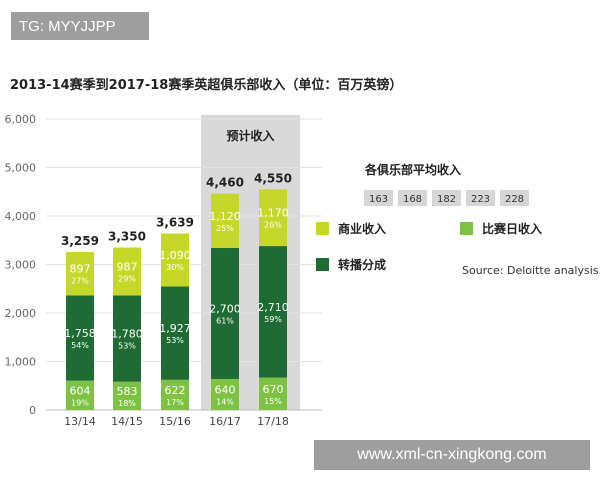 This screenshot has width=600, height=480. I want to click on data-pct: 18%, so click(127, 403).